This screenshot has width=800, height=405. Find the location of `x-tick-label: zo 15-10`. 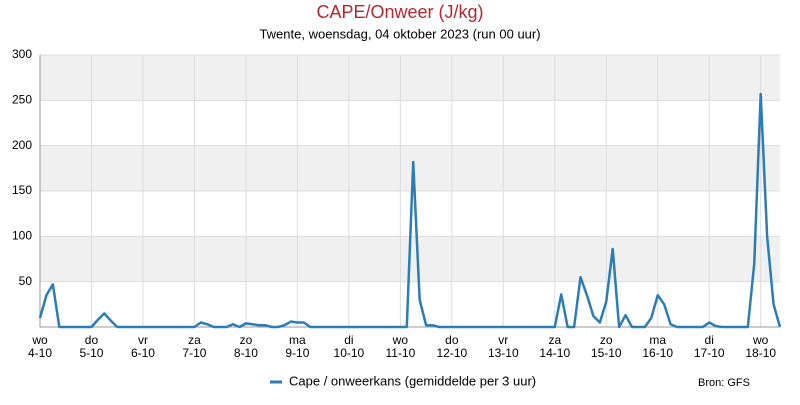

x-tick-label: zo 15-10 is located at coordinates (606, 346).